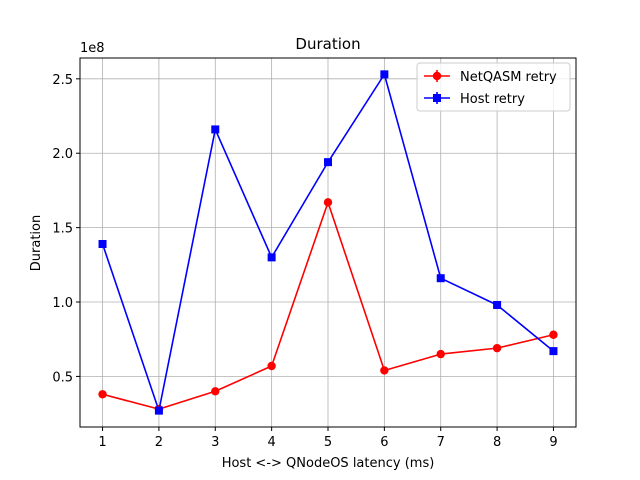  I want to click on x-tick-label: 2, so click(159, 442).